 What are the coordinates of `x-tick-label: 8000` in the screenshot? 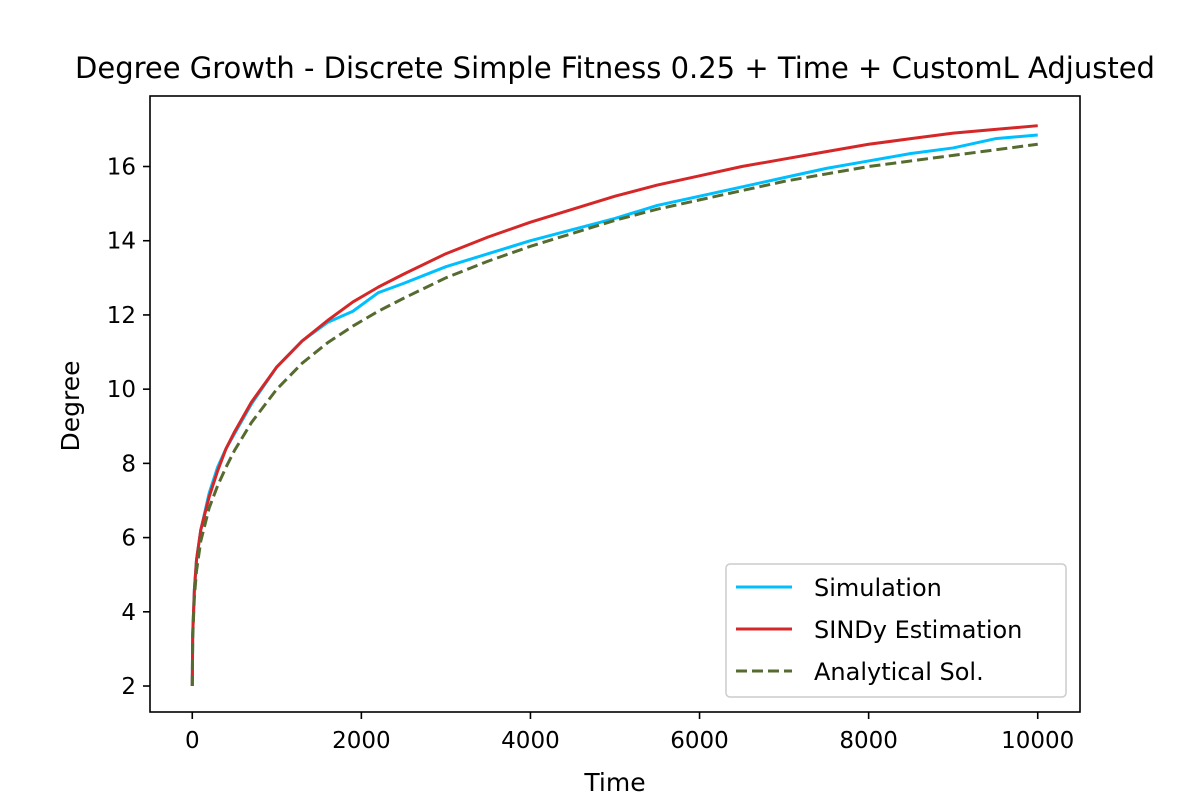 It's located at (868, 741).